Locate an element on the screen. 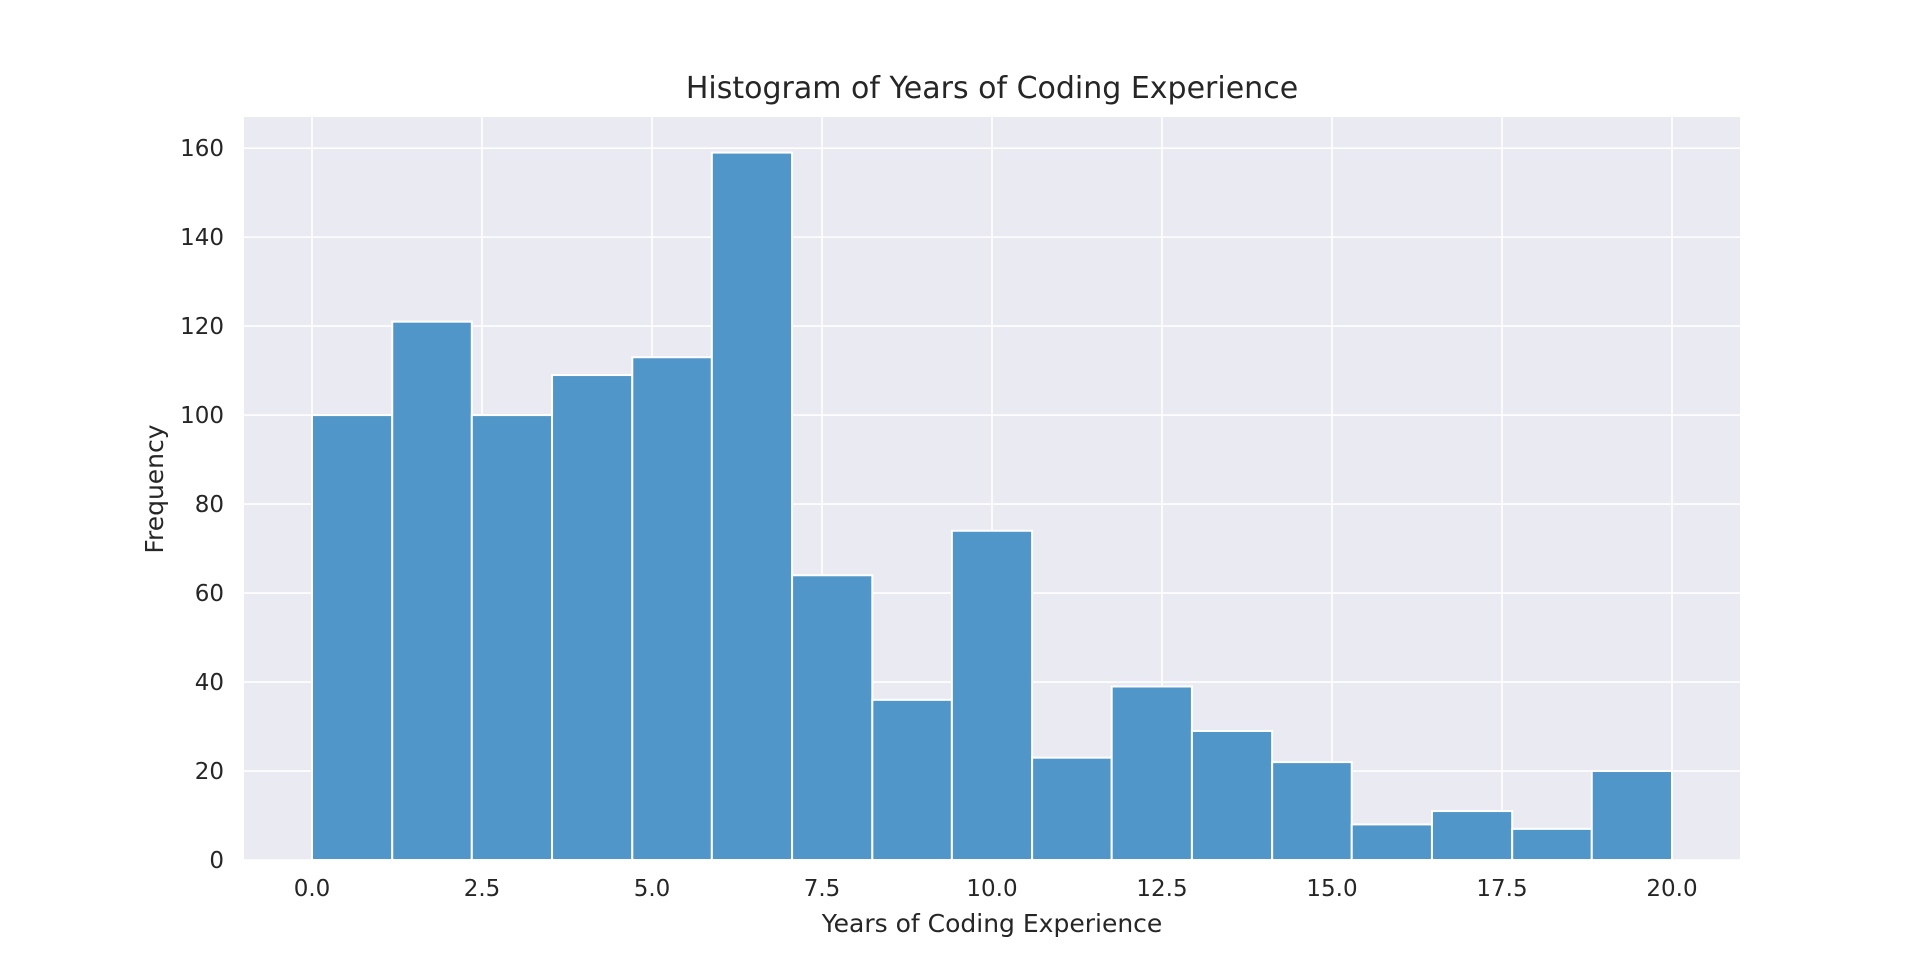  y-tick-label: 0 is located at coordinates (216, 861).